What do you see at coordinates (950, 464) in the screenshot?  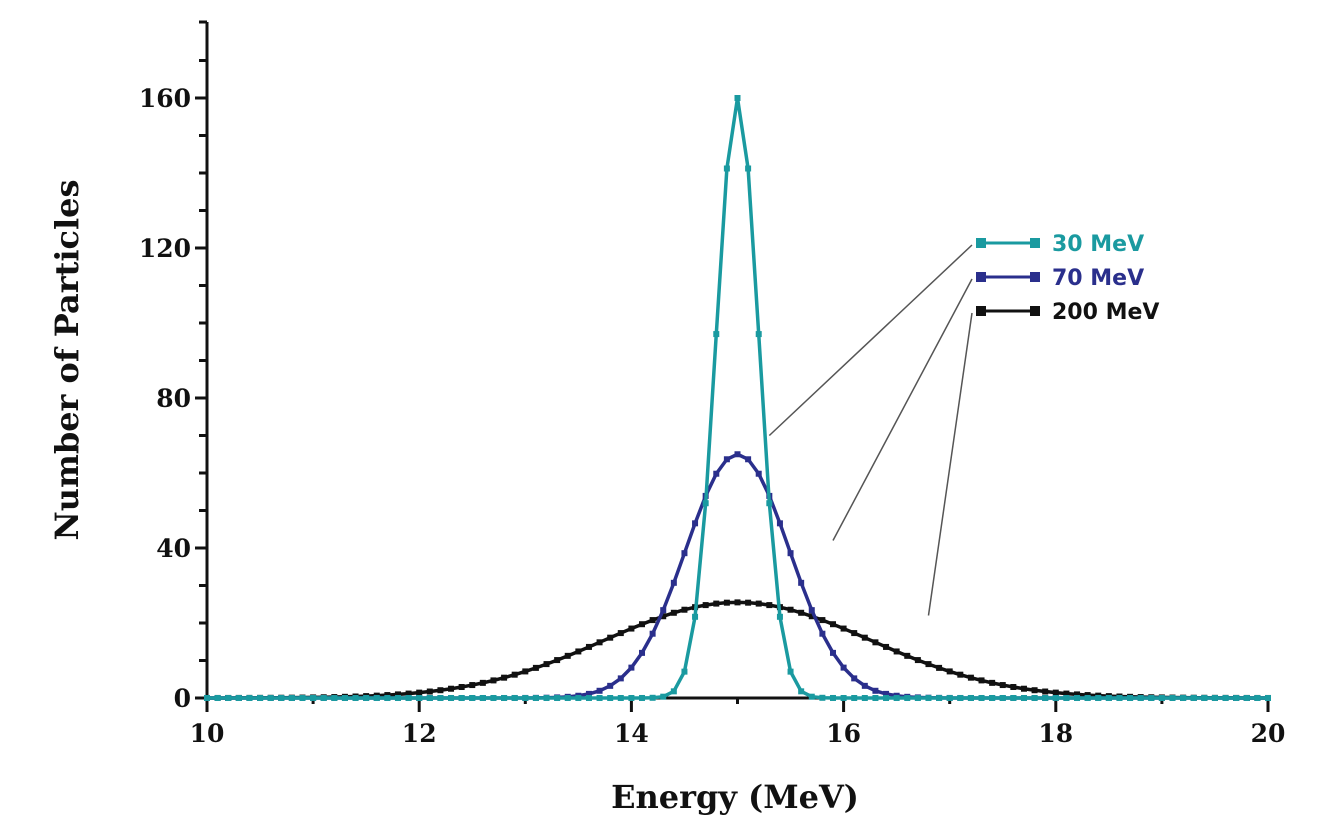 I see `leader-line` at bounding box center [950, 464].